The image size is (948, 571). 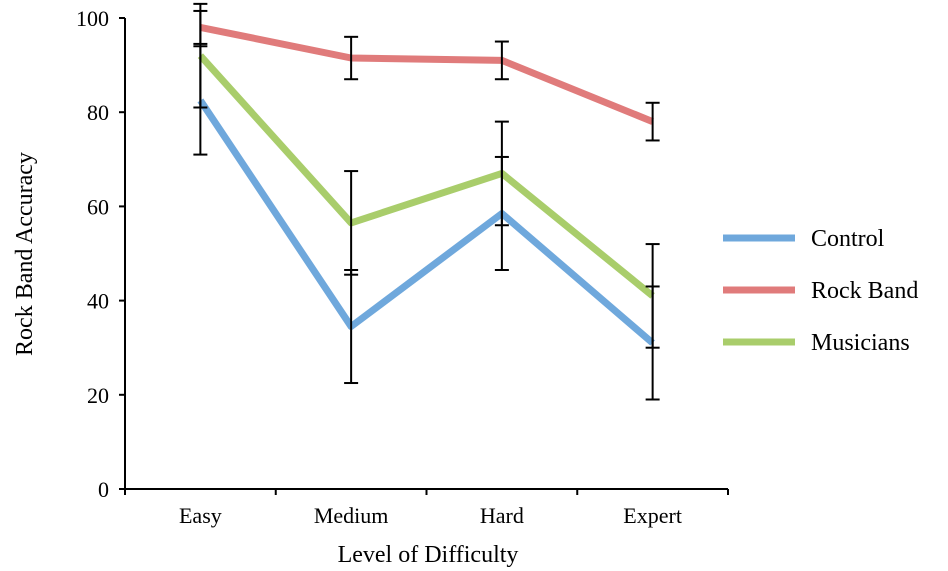 I want to click on y-tick-label: 0, so click(x=103, y=489).